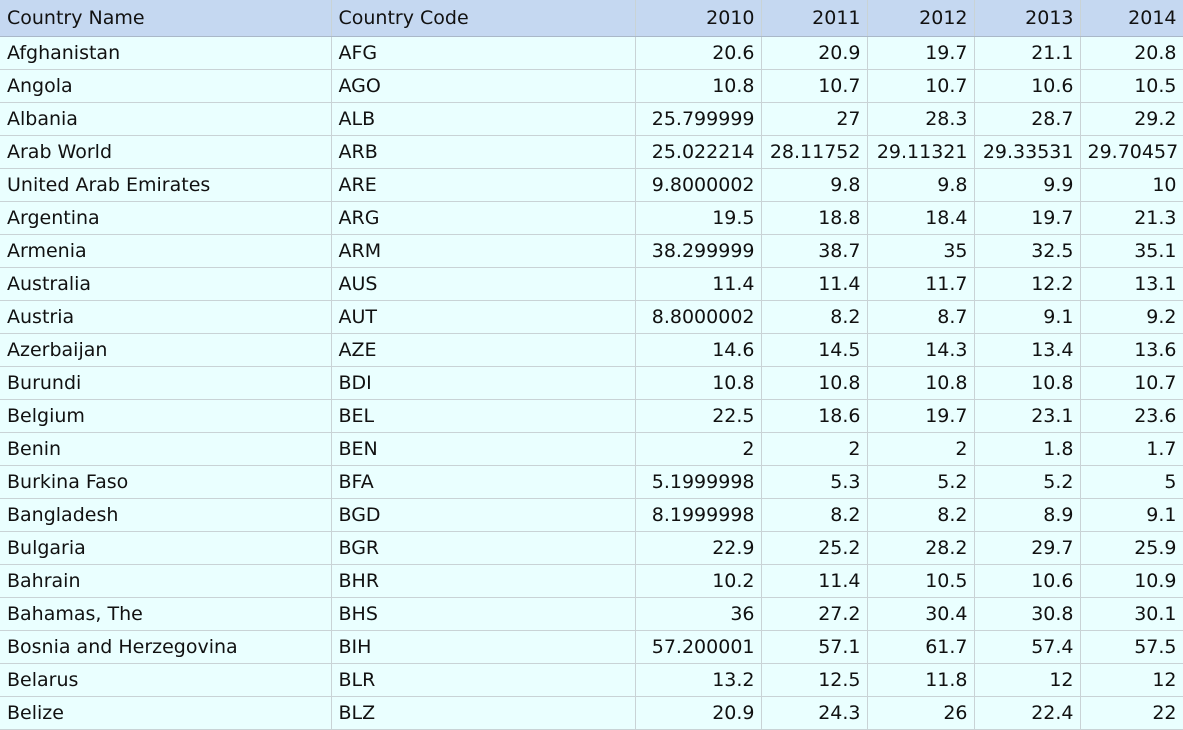 The image size is (1183, 730). What do you see at coordinates (698, 515) in the screenshot?
I see `cell-2010: 8.1999998` at bounding box center [698, 515].